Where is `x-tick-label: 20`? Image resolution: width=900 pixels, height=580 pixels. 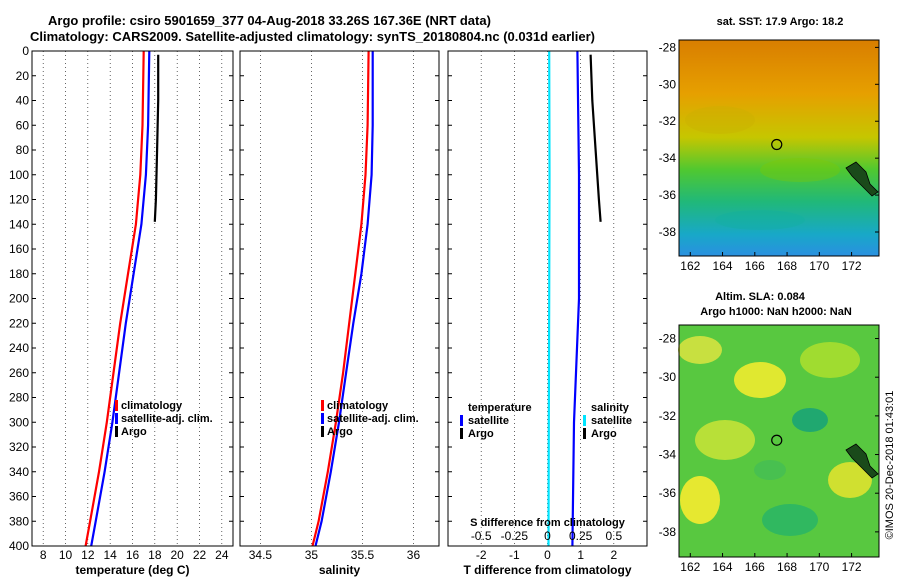
x-tick-label: 20 is located at coordinates (177, 555).